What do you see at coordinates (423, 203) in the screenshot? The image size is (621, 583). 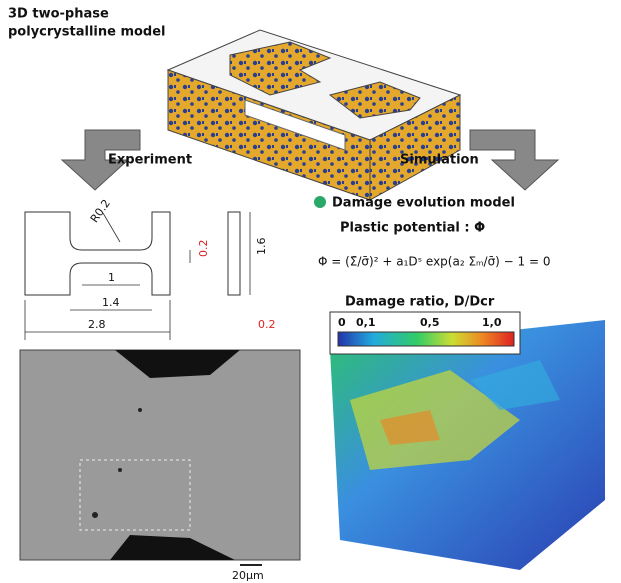 I see `model-heading: Damage evolution model` at bounding box center [423, 203].